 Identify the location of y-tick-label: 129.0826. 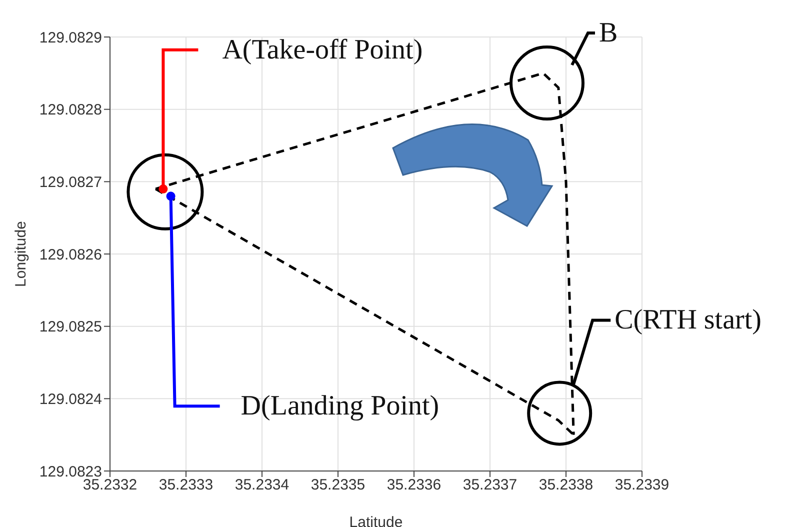
(70, 255).